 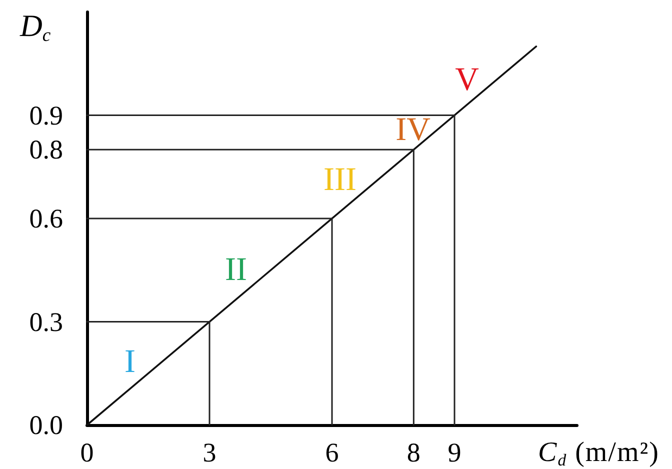 What do you see at coordinates (46, 425) in the screenshot?
I see `y-tick-label: 0.0` at bounding box center [46, 425].